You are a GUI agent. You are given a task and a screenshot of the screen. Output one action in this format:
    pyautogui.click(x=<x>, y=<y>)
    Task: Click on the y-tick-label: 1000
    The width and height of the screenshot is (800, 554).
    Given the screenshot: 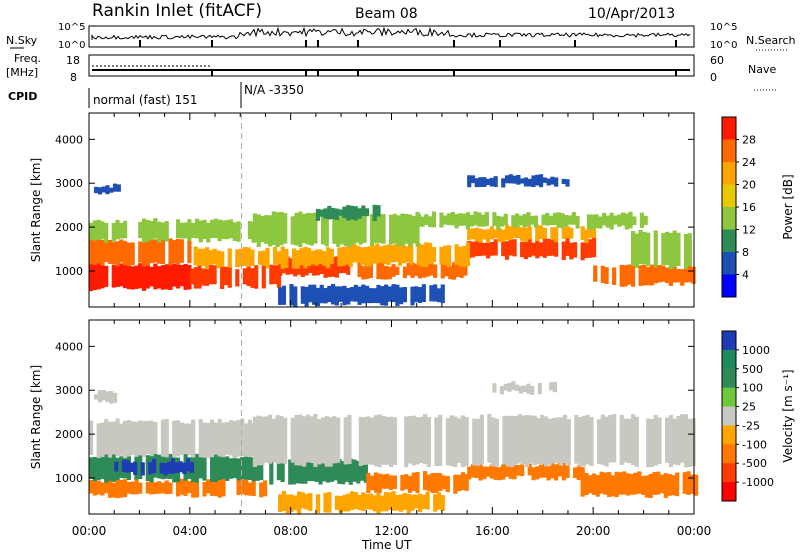 What is the action you would take?
    pyautogui.click(x=69, y=478)
    